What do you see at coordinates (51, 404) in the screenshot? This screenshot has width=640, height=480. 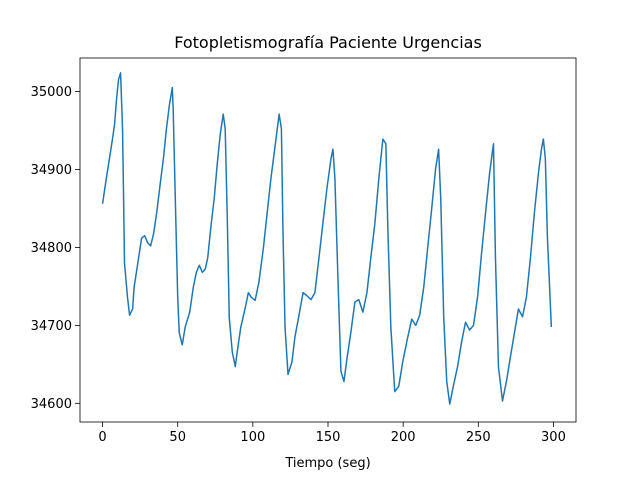 I see `y-tick-label: 34600` at bounding box center [51, 404].